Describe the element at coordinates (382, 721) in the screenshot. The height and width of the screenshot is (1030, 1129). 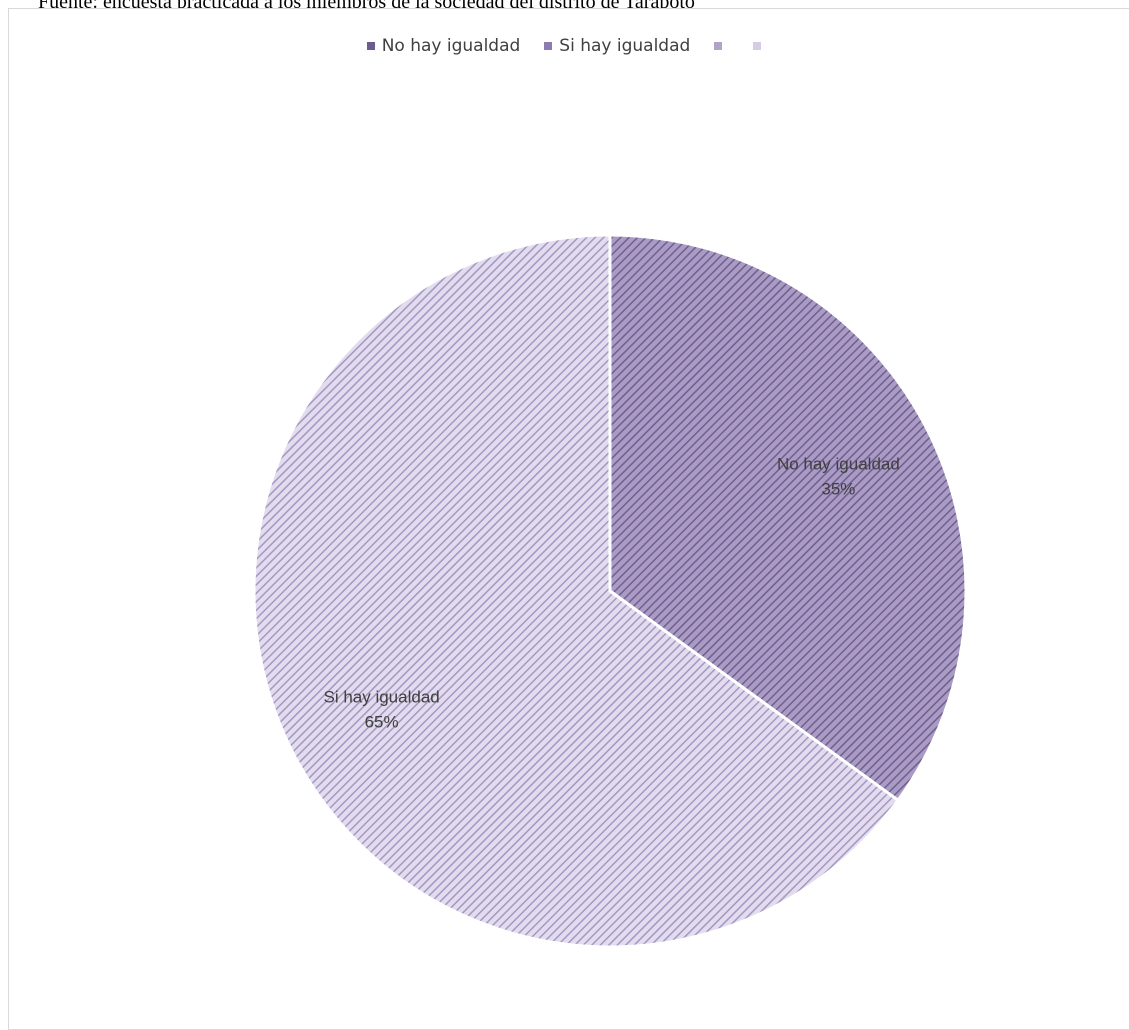
I see `slice-value-label-2: 65%` at that location.